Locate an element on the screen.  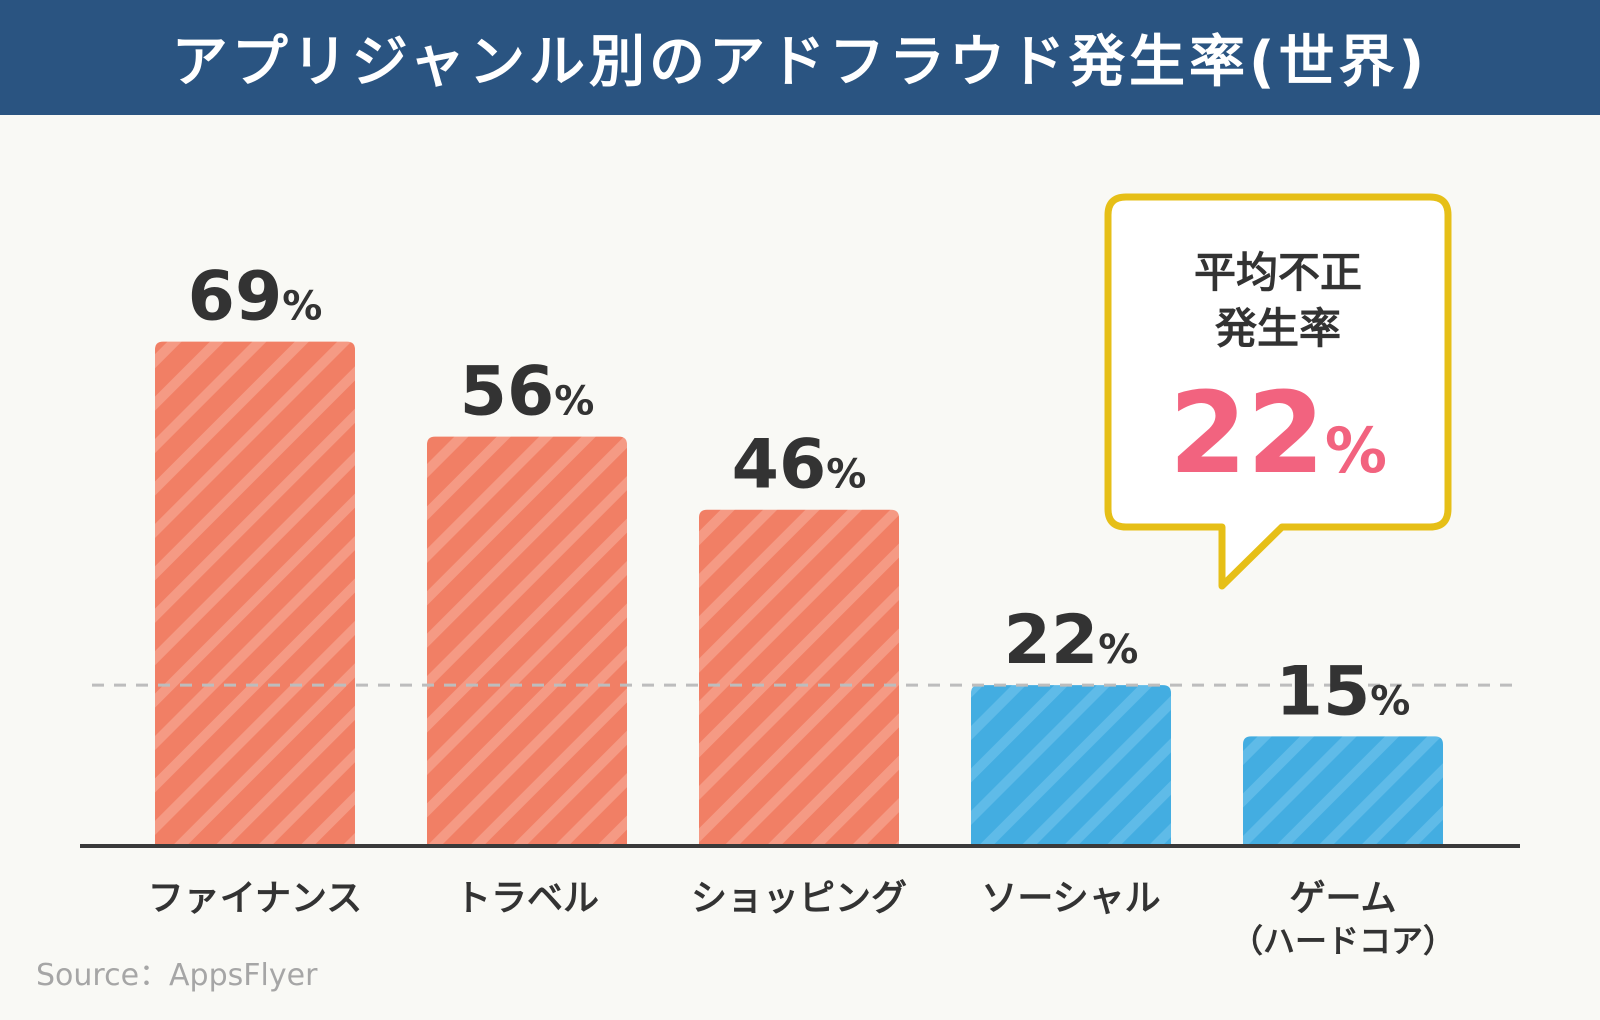
value-label-1: 56% is located at coordinates (527, 392).